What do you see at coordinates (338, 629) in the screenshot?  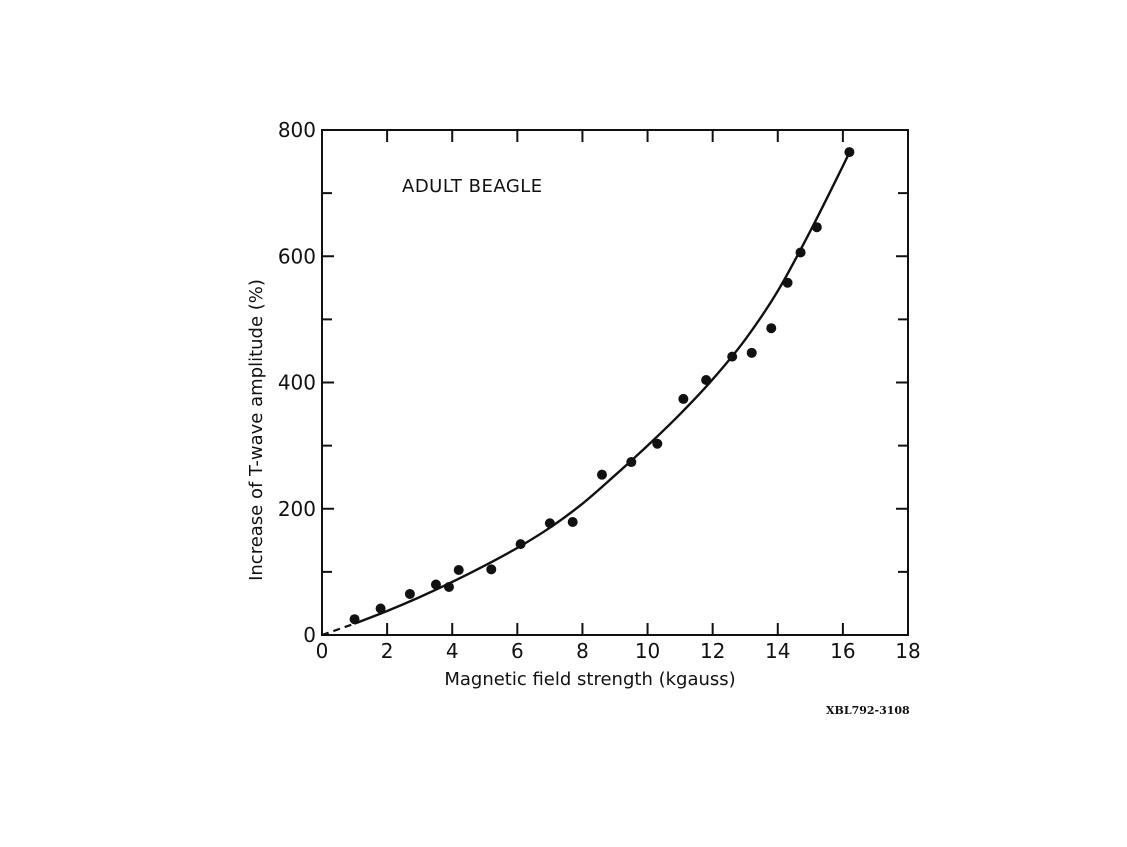 I see `fit-curve-dashed` at bounding box center [338, 629].